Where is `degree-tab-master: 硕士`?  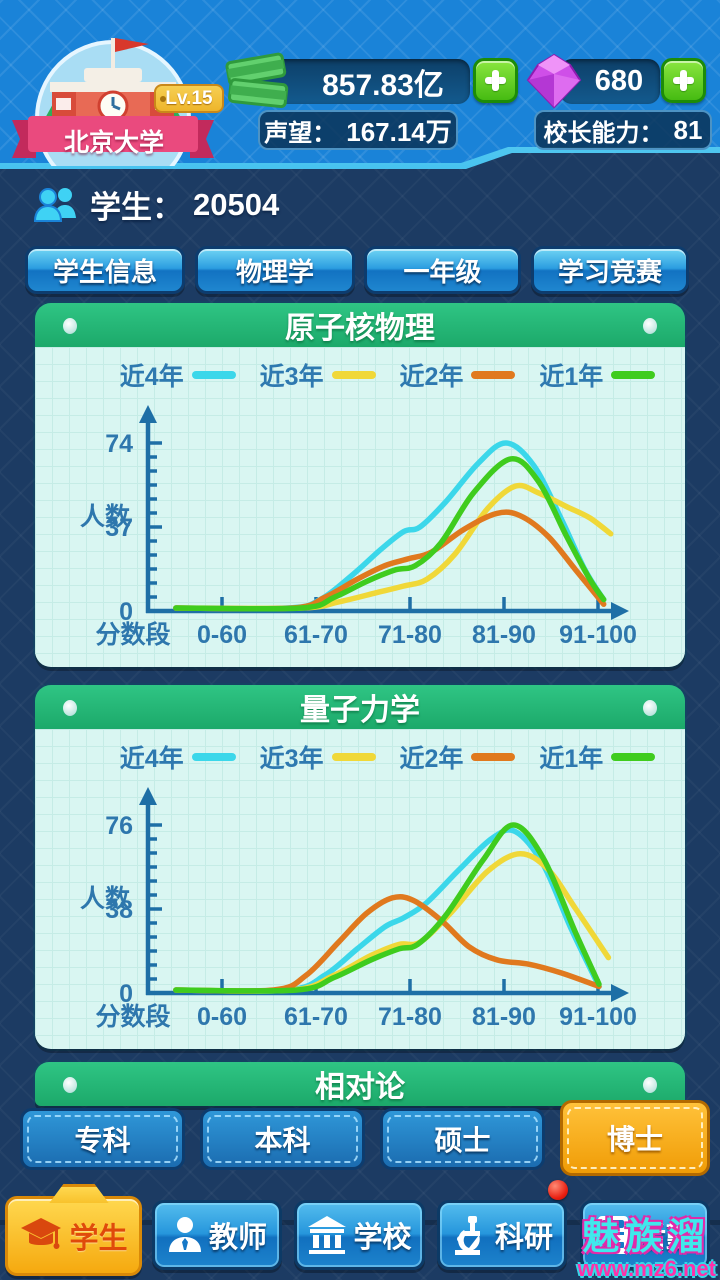
degree-tab-master: 硕士 is located at coordinates (462, 1139).